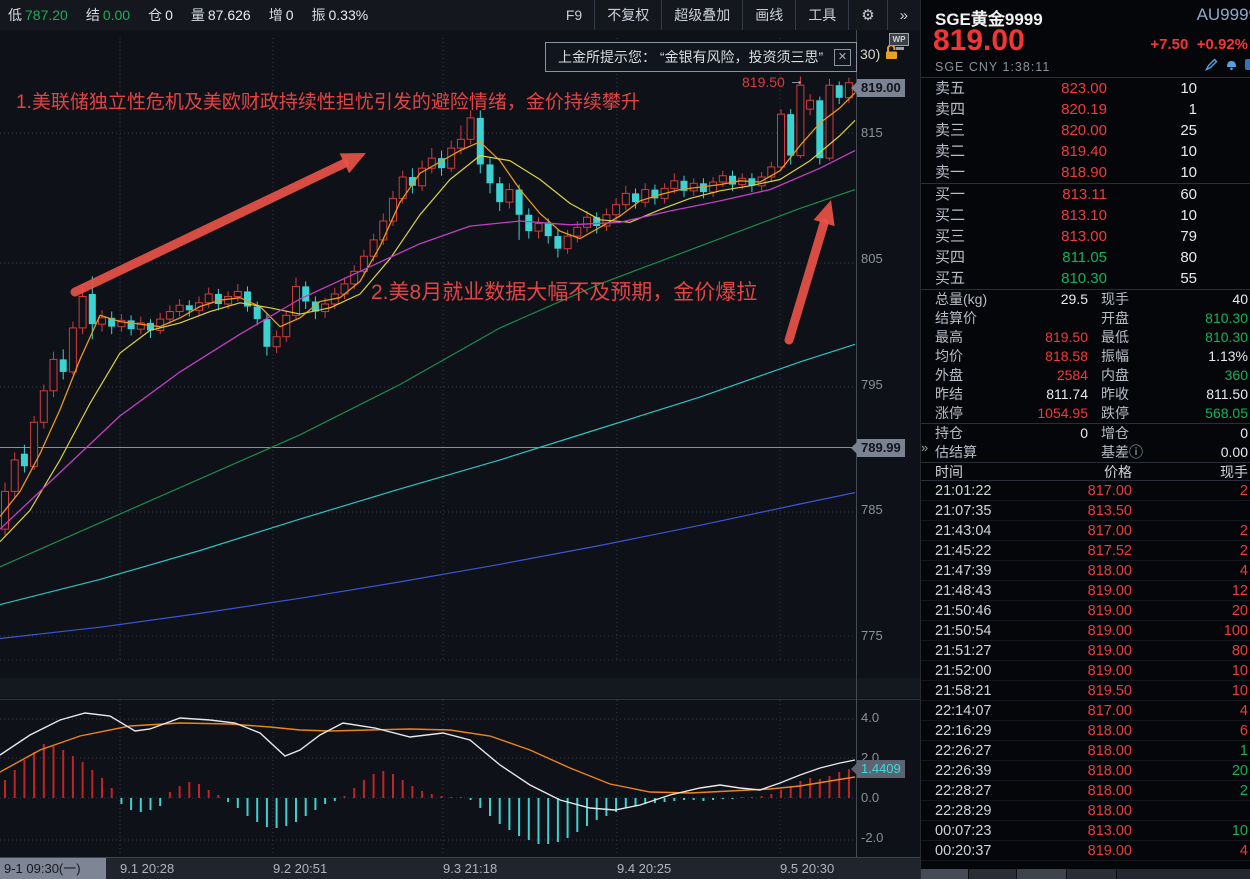 This screenshot has width=1250, height=879. I want to click on book-row: 卖四 820.19 1, so click(1085, 109).